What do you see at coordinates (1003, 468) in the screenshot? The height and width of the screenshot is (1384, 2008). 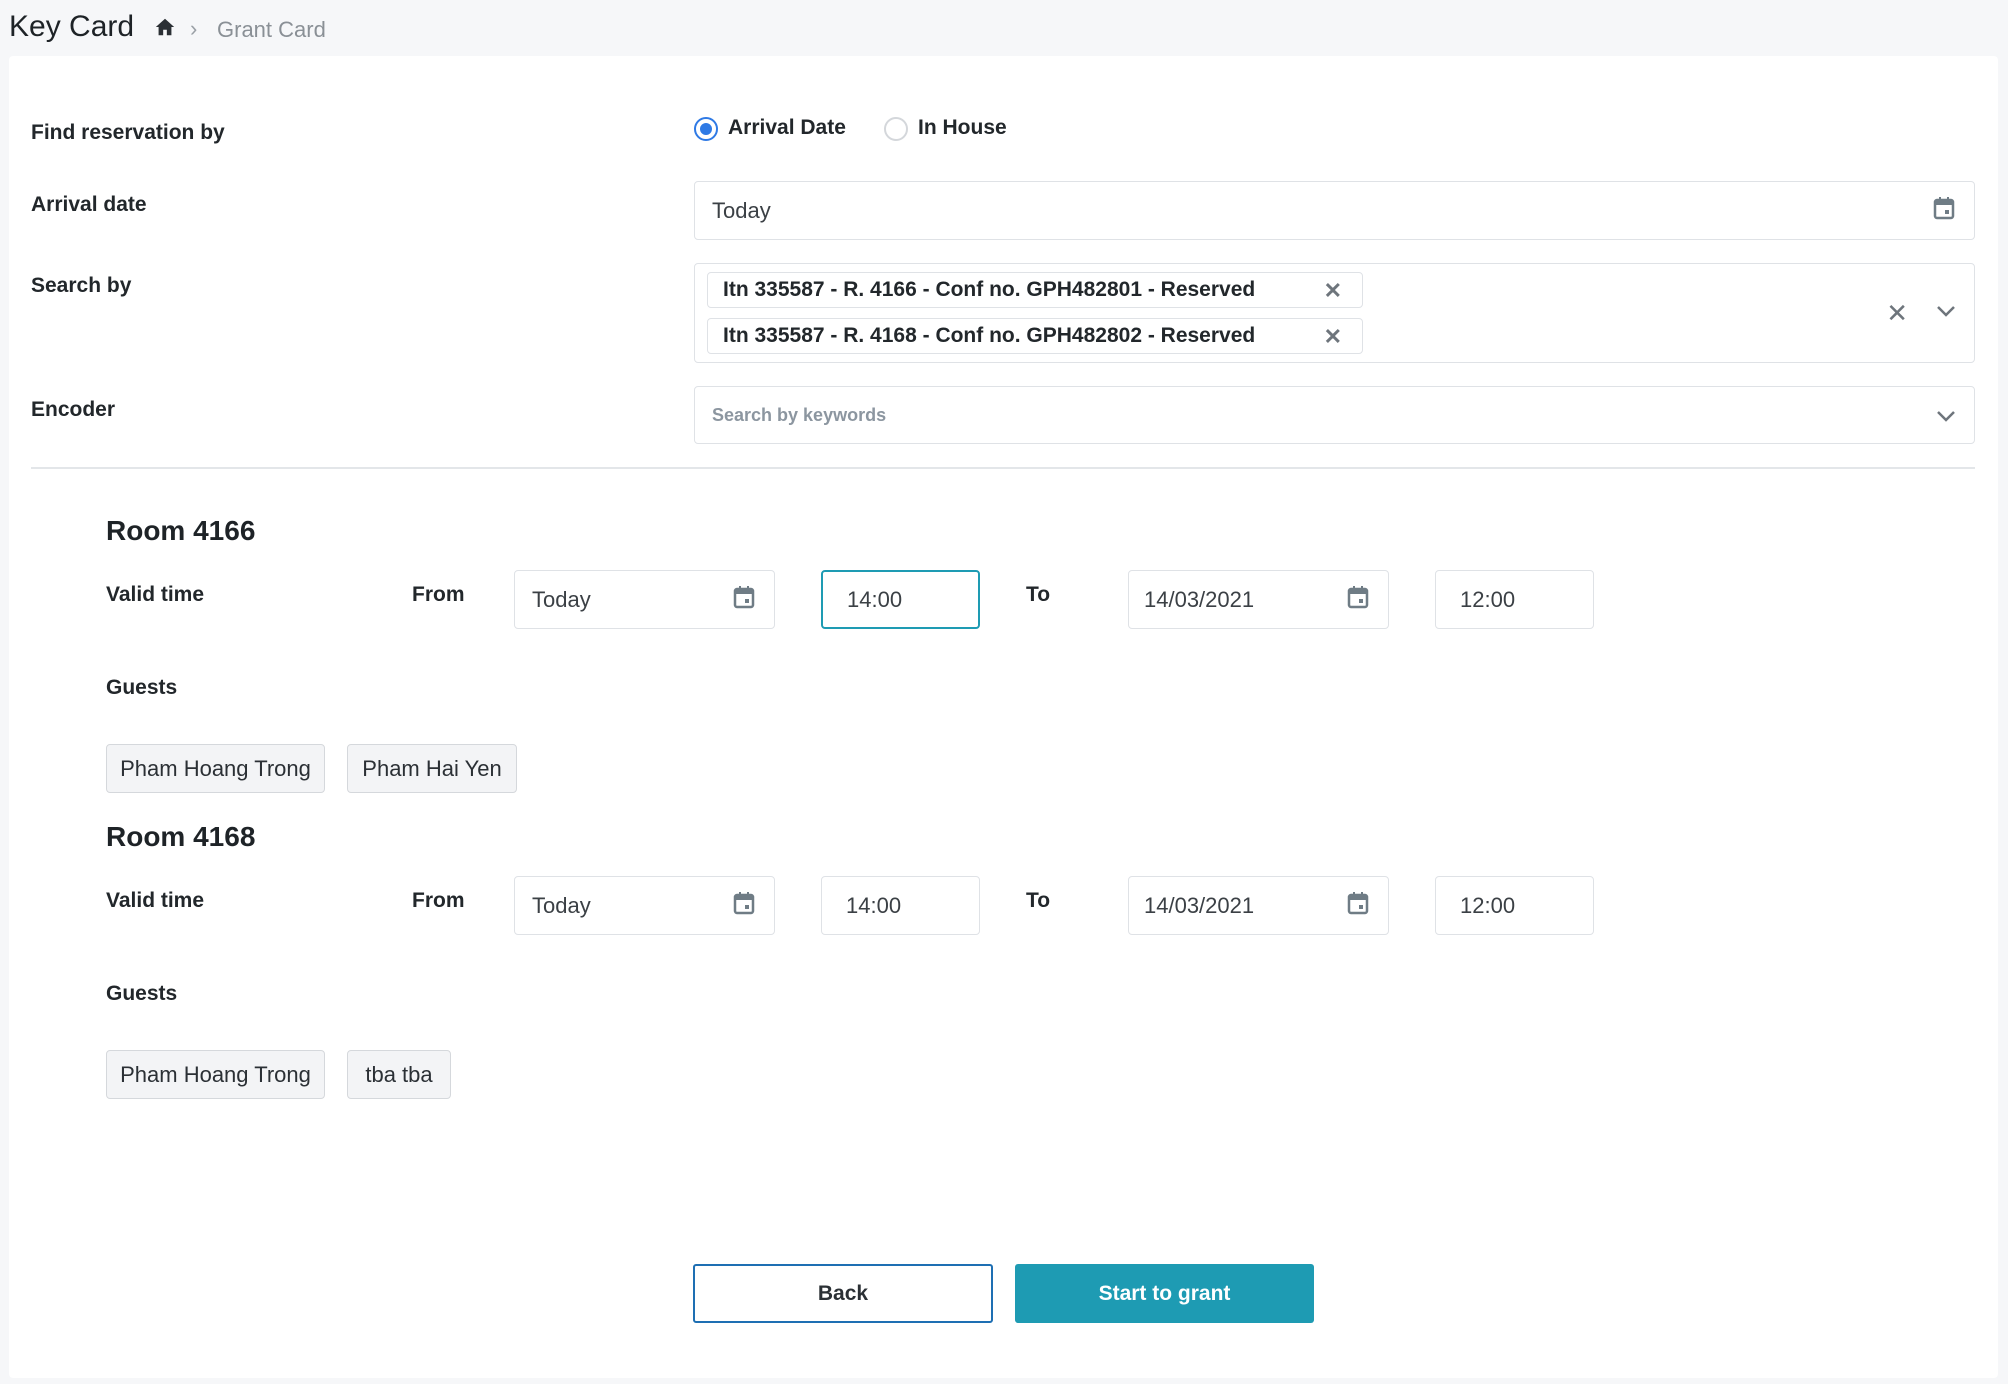 I see `divider` at bounding box center [1003, 468].